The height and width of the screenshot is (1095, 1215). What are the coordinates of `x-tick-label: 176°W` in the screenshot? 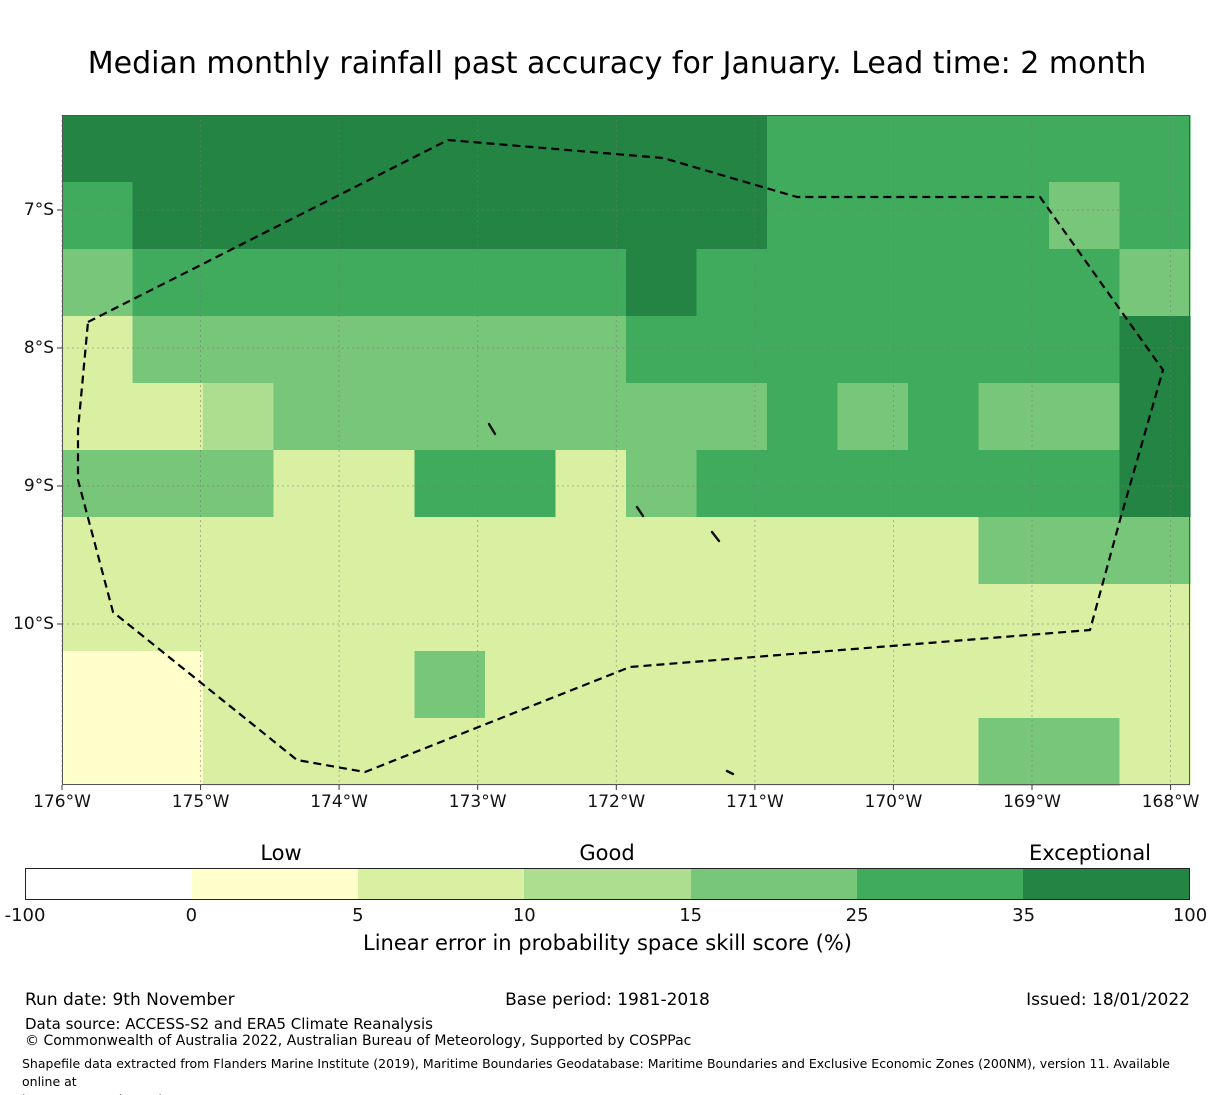 It's located at (62, 802).